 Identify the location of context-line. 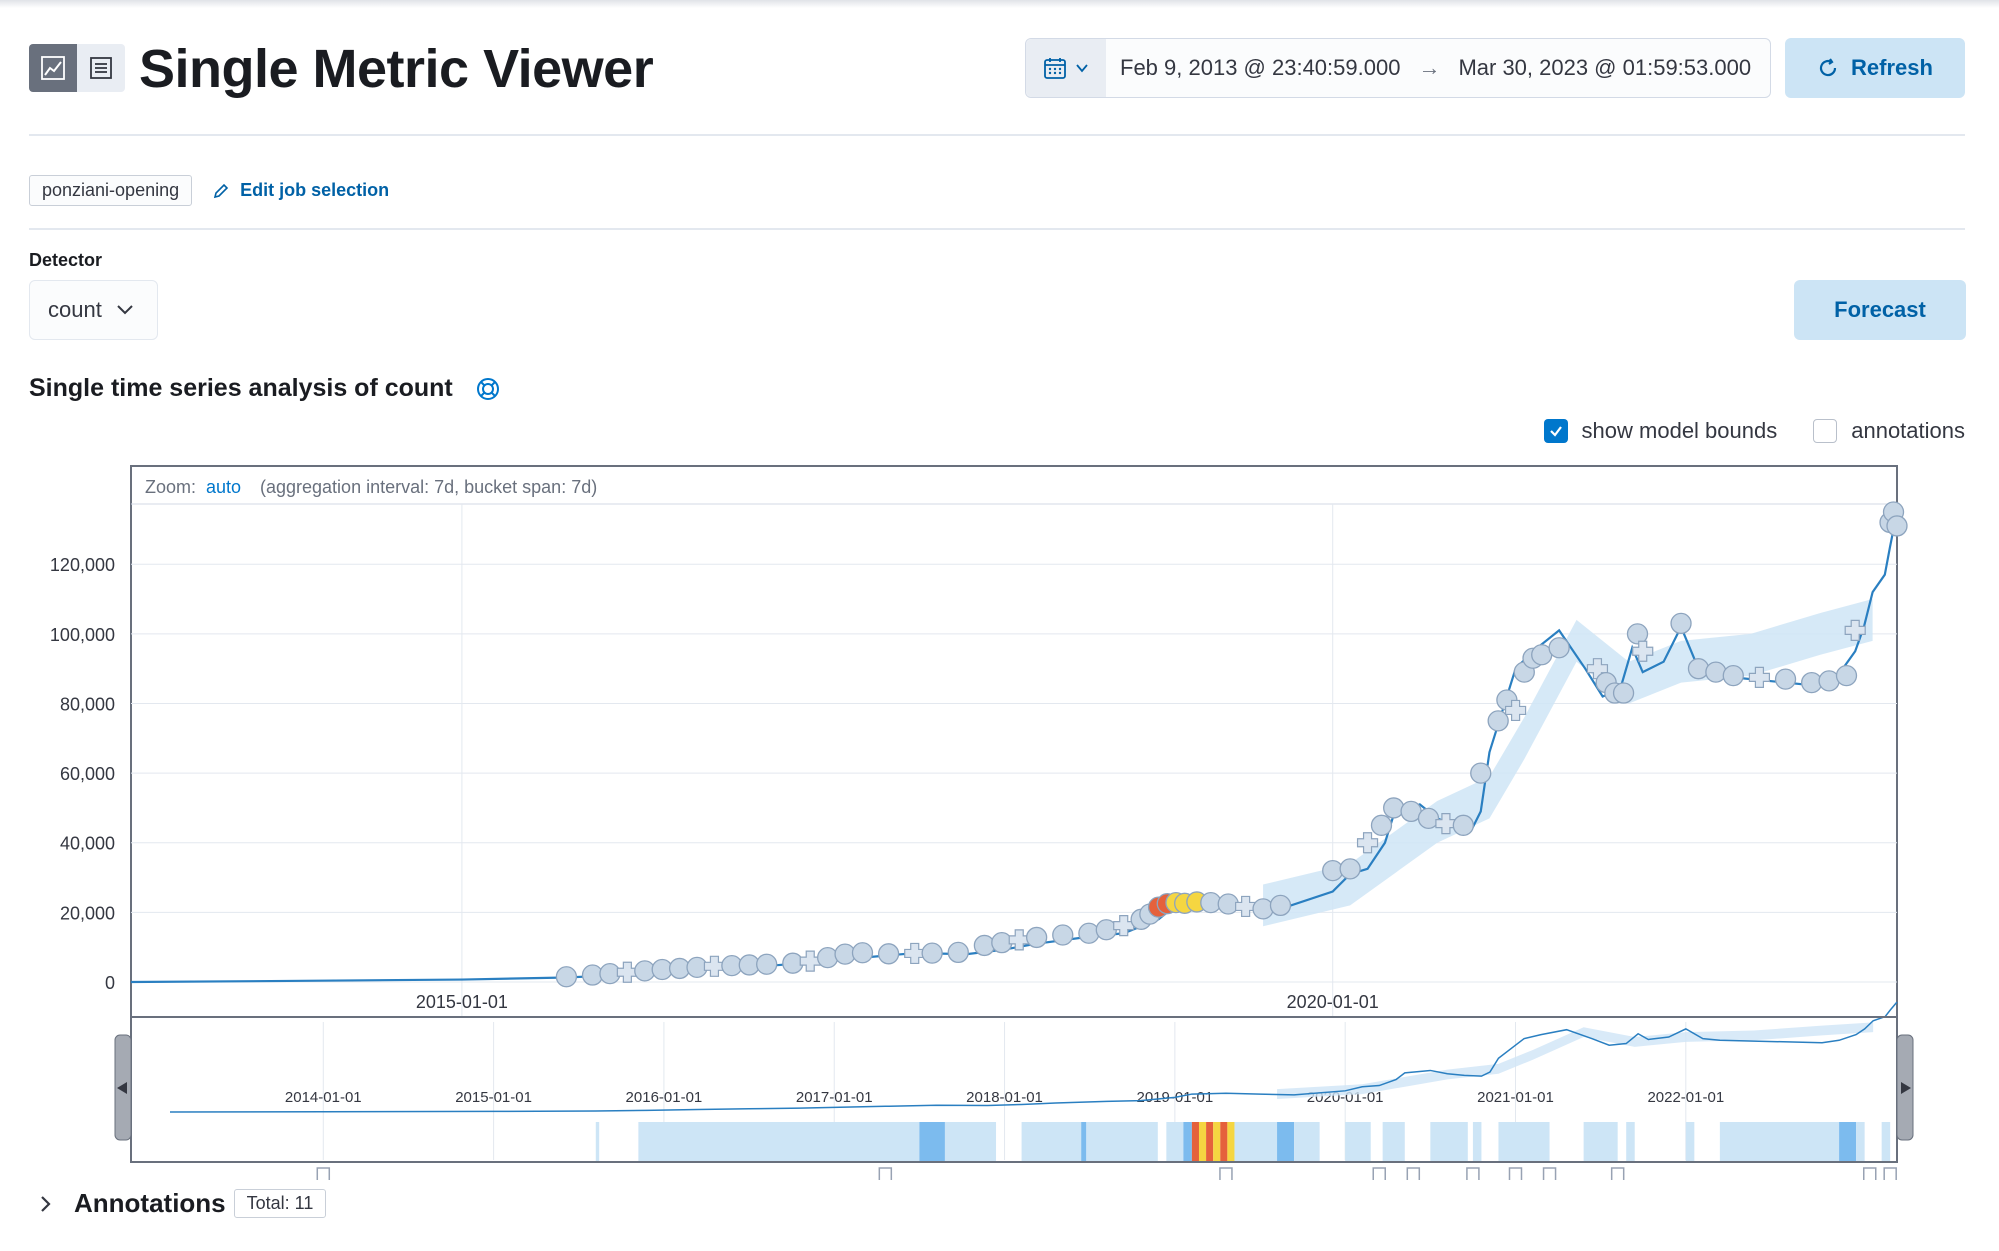
(1033, 1057).